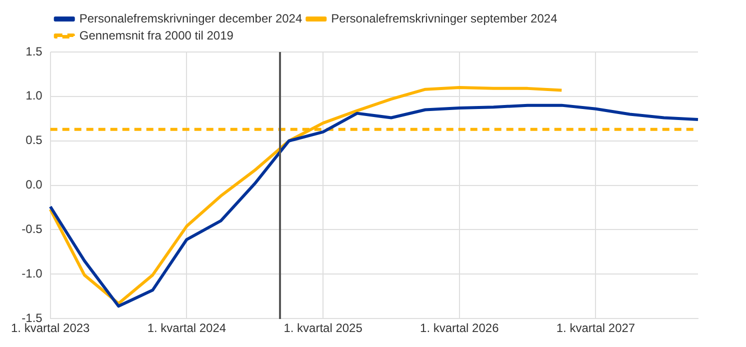  Describe the element at coordinates (32, 229) in the screenshot. I see `y-tick-label: -0.5` at that location.